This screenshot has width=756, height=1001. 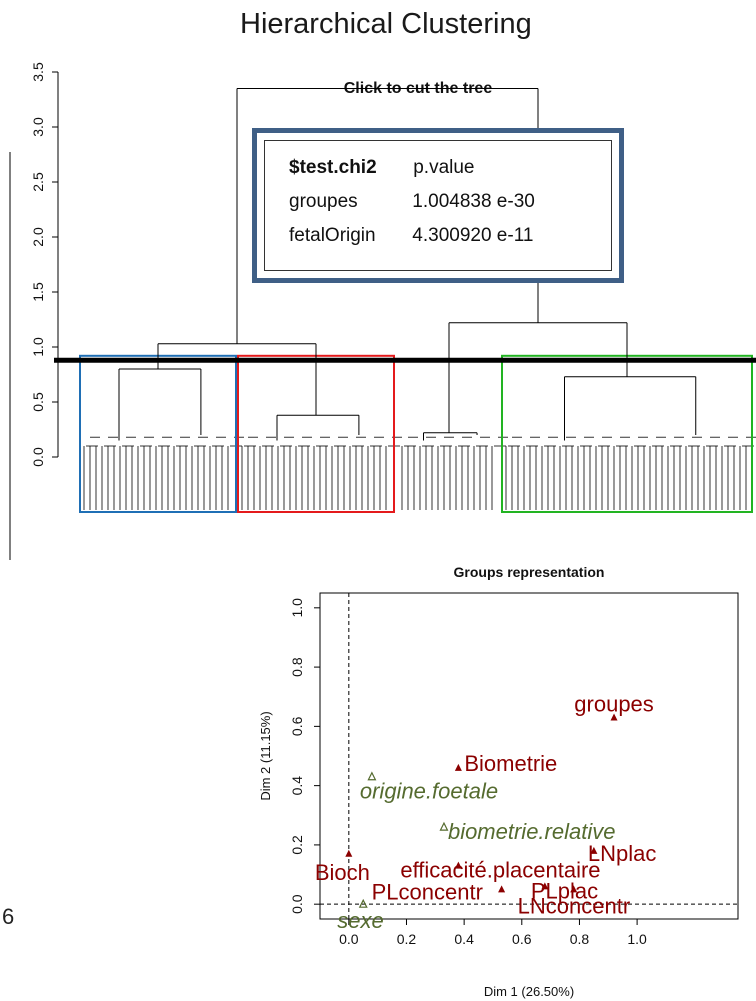 I want to click on x-tick-label: 0.6, so click(x=522, y=939).